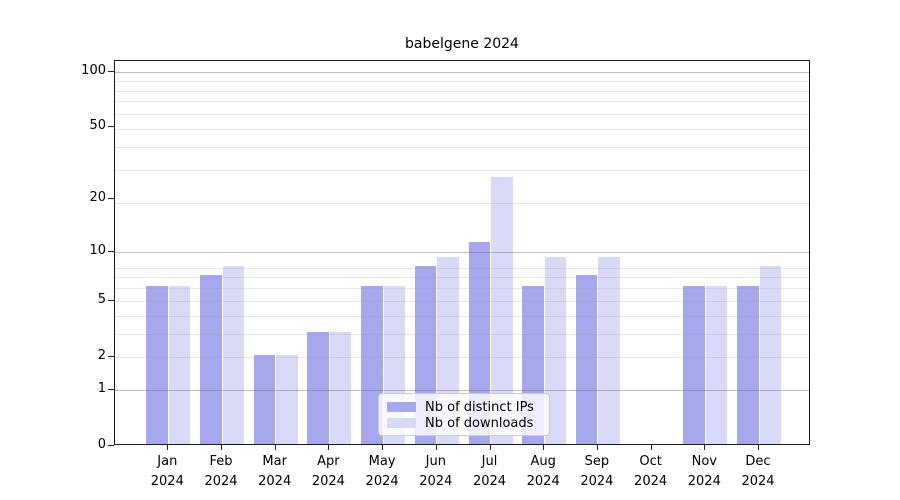 Image resolution: width=900 pixels, height=500 pixels. What do you see at coordinates (97, 126) in the screenshot?
I see `y-tick-label: 50` at bounding box center [97, 126].